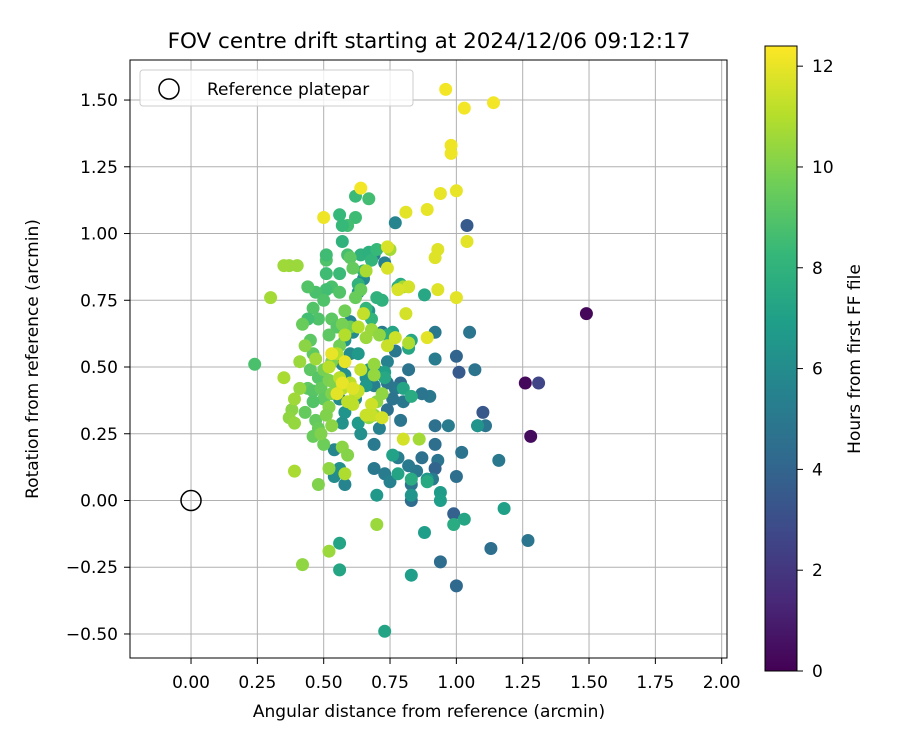 The height and width of the screenshot is (750, 900). Describe the element at coordinates (429, 712) in the screenshot. I see `x-axis-label: Angular distance from reference (arcmin)` at that location.